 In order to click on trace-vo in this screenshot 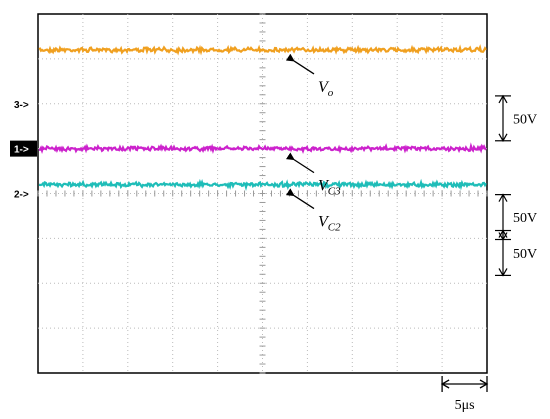, I will do `click(262, 50)`.